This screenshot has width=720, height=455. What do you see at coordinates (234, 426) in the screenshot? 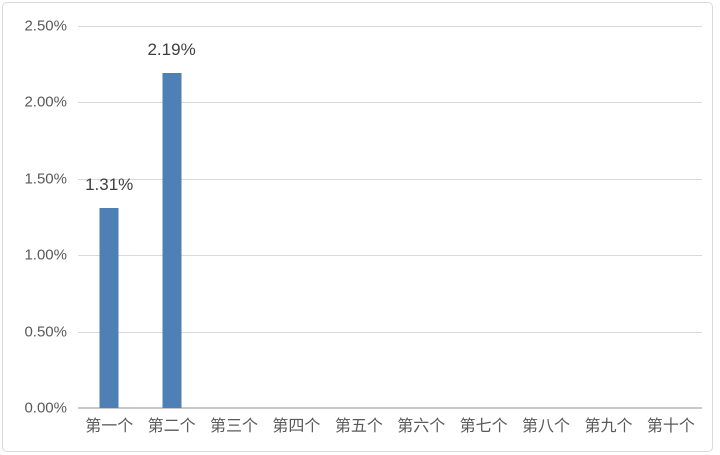
I see `x-tick-label: 第三个` at bounding box center [234, 426].